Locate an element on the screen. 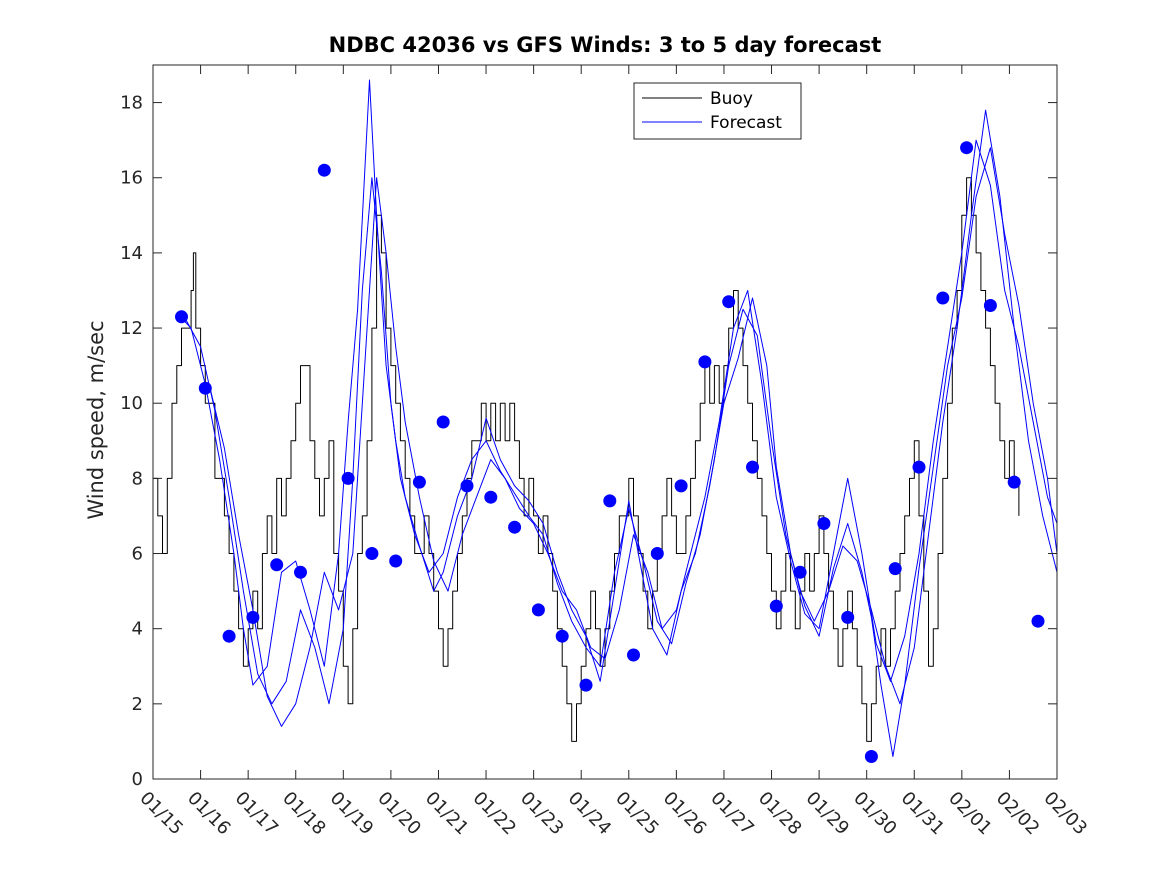 Image resolution: width=1167 pixels, height=875 pixels. y-tick-label-6: 6 is located at coordinates (137, 554).